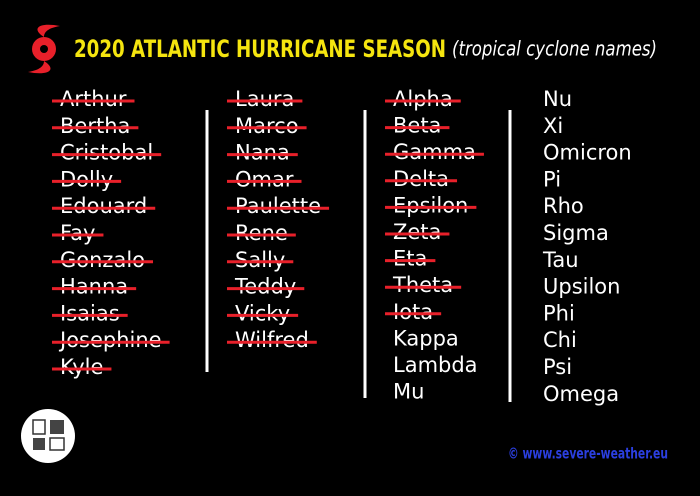  What do you see at coordinates (81, 367) in the screenshot?
I see `cyclone-name: Kyle` at bounding box center [81, 367].